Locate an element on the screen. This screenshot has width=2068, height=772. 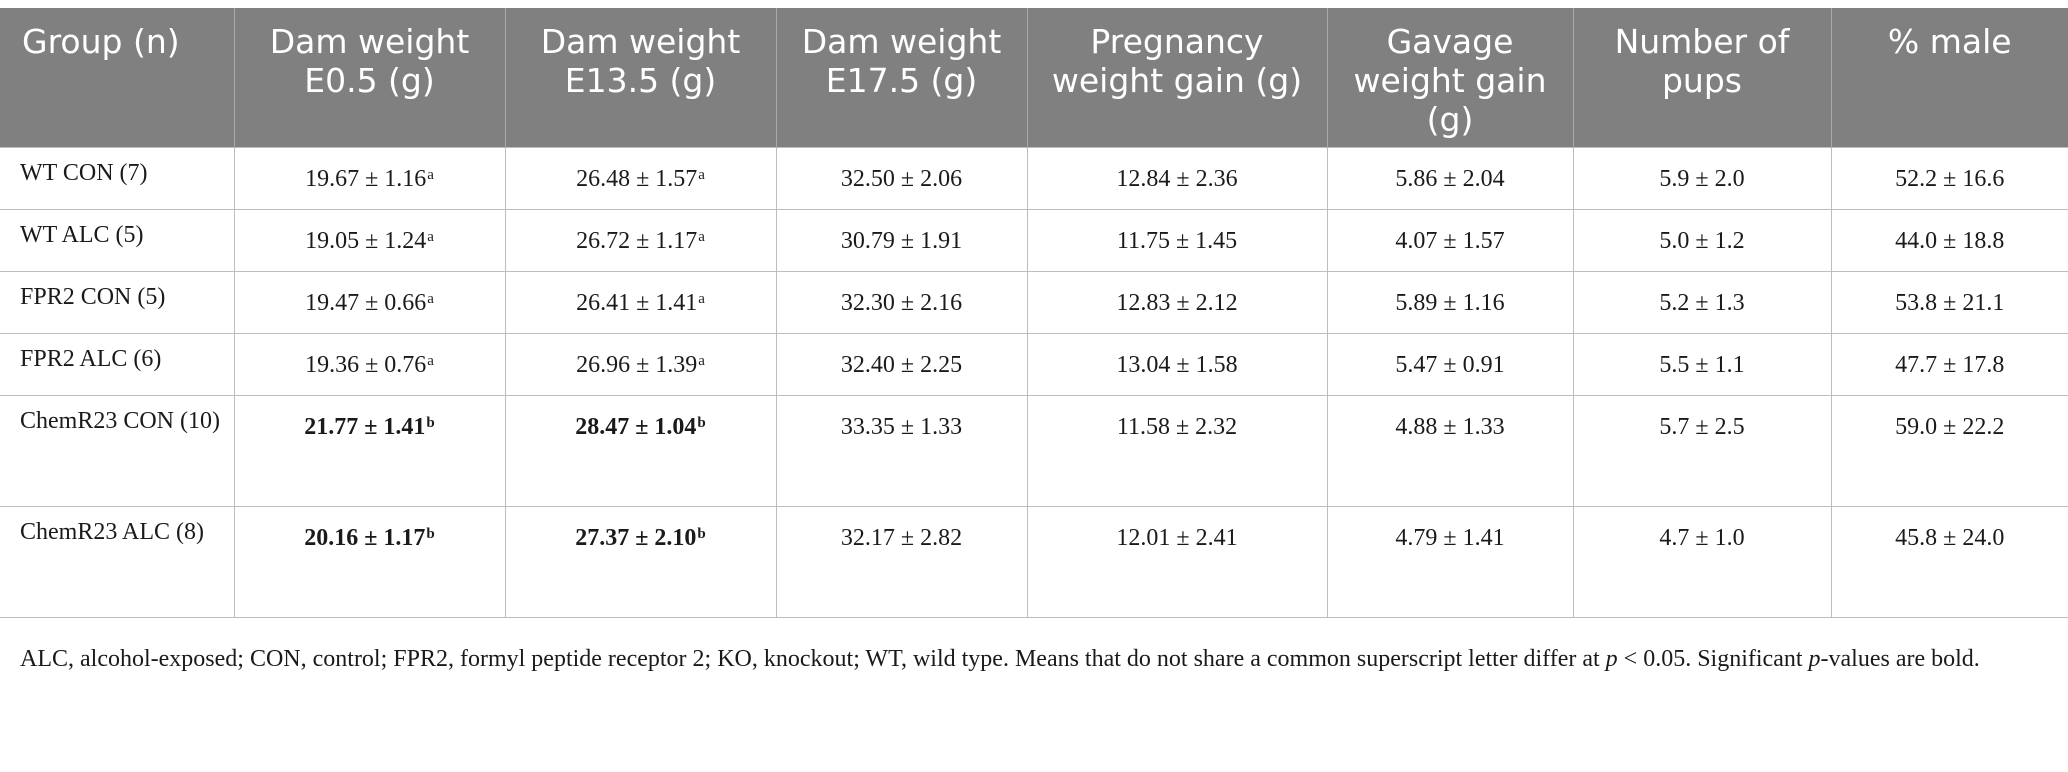
cell-male: 53.8 ± 21.1 is located at coordinates (1949, 302).